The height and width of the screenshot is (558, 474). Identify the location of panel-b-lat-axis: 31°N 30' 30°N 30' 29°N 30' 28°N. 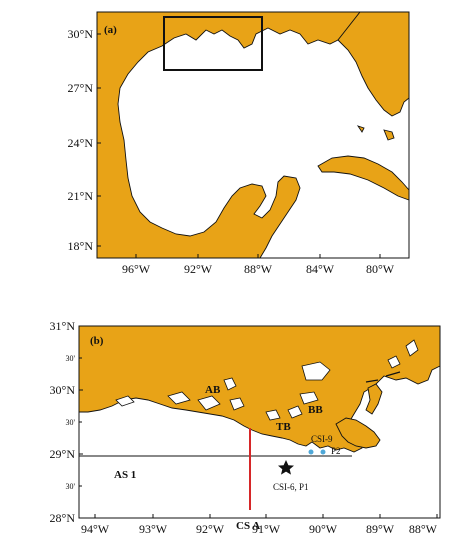
(66, 422).